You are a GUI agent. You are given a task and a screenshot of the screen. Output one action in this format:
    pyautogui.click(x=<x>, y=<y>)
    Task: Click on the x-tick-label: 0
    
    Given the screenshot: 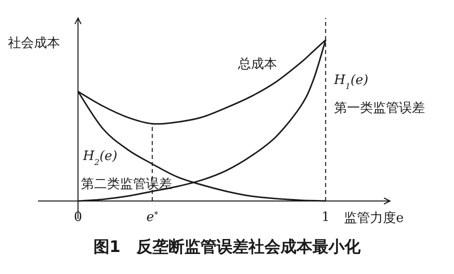 What is the action you would take?
    pyautogui.click(x=78, y=217)
    